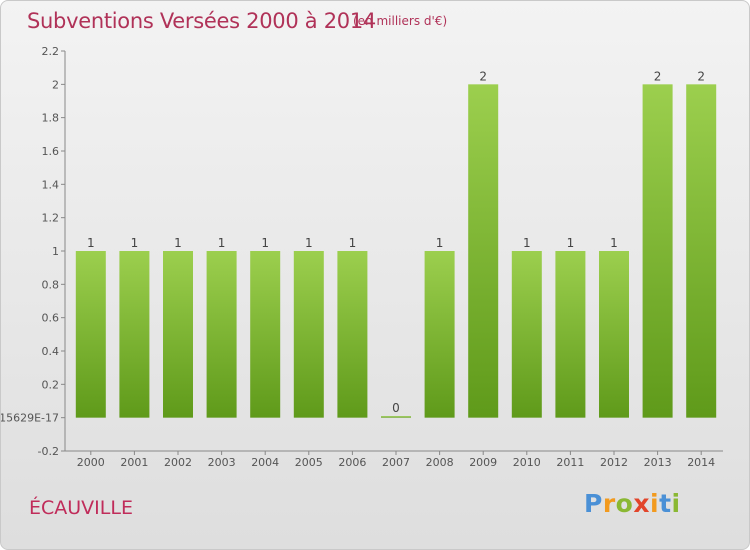  What do you see at coordinates (624, 503) in the screenshot?
I see `logo-letter: o` at bounding box center [624, 503].